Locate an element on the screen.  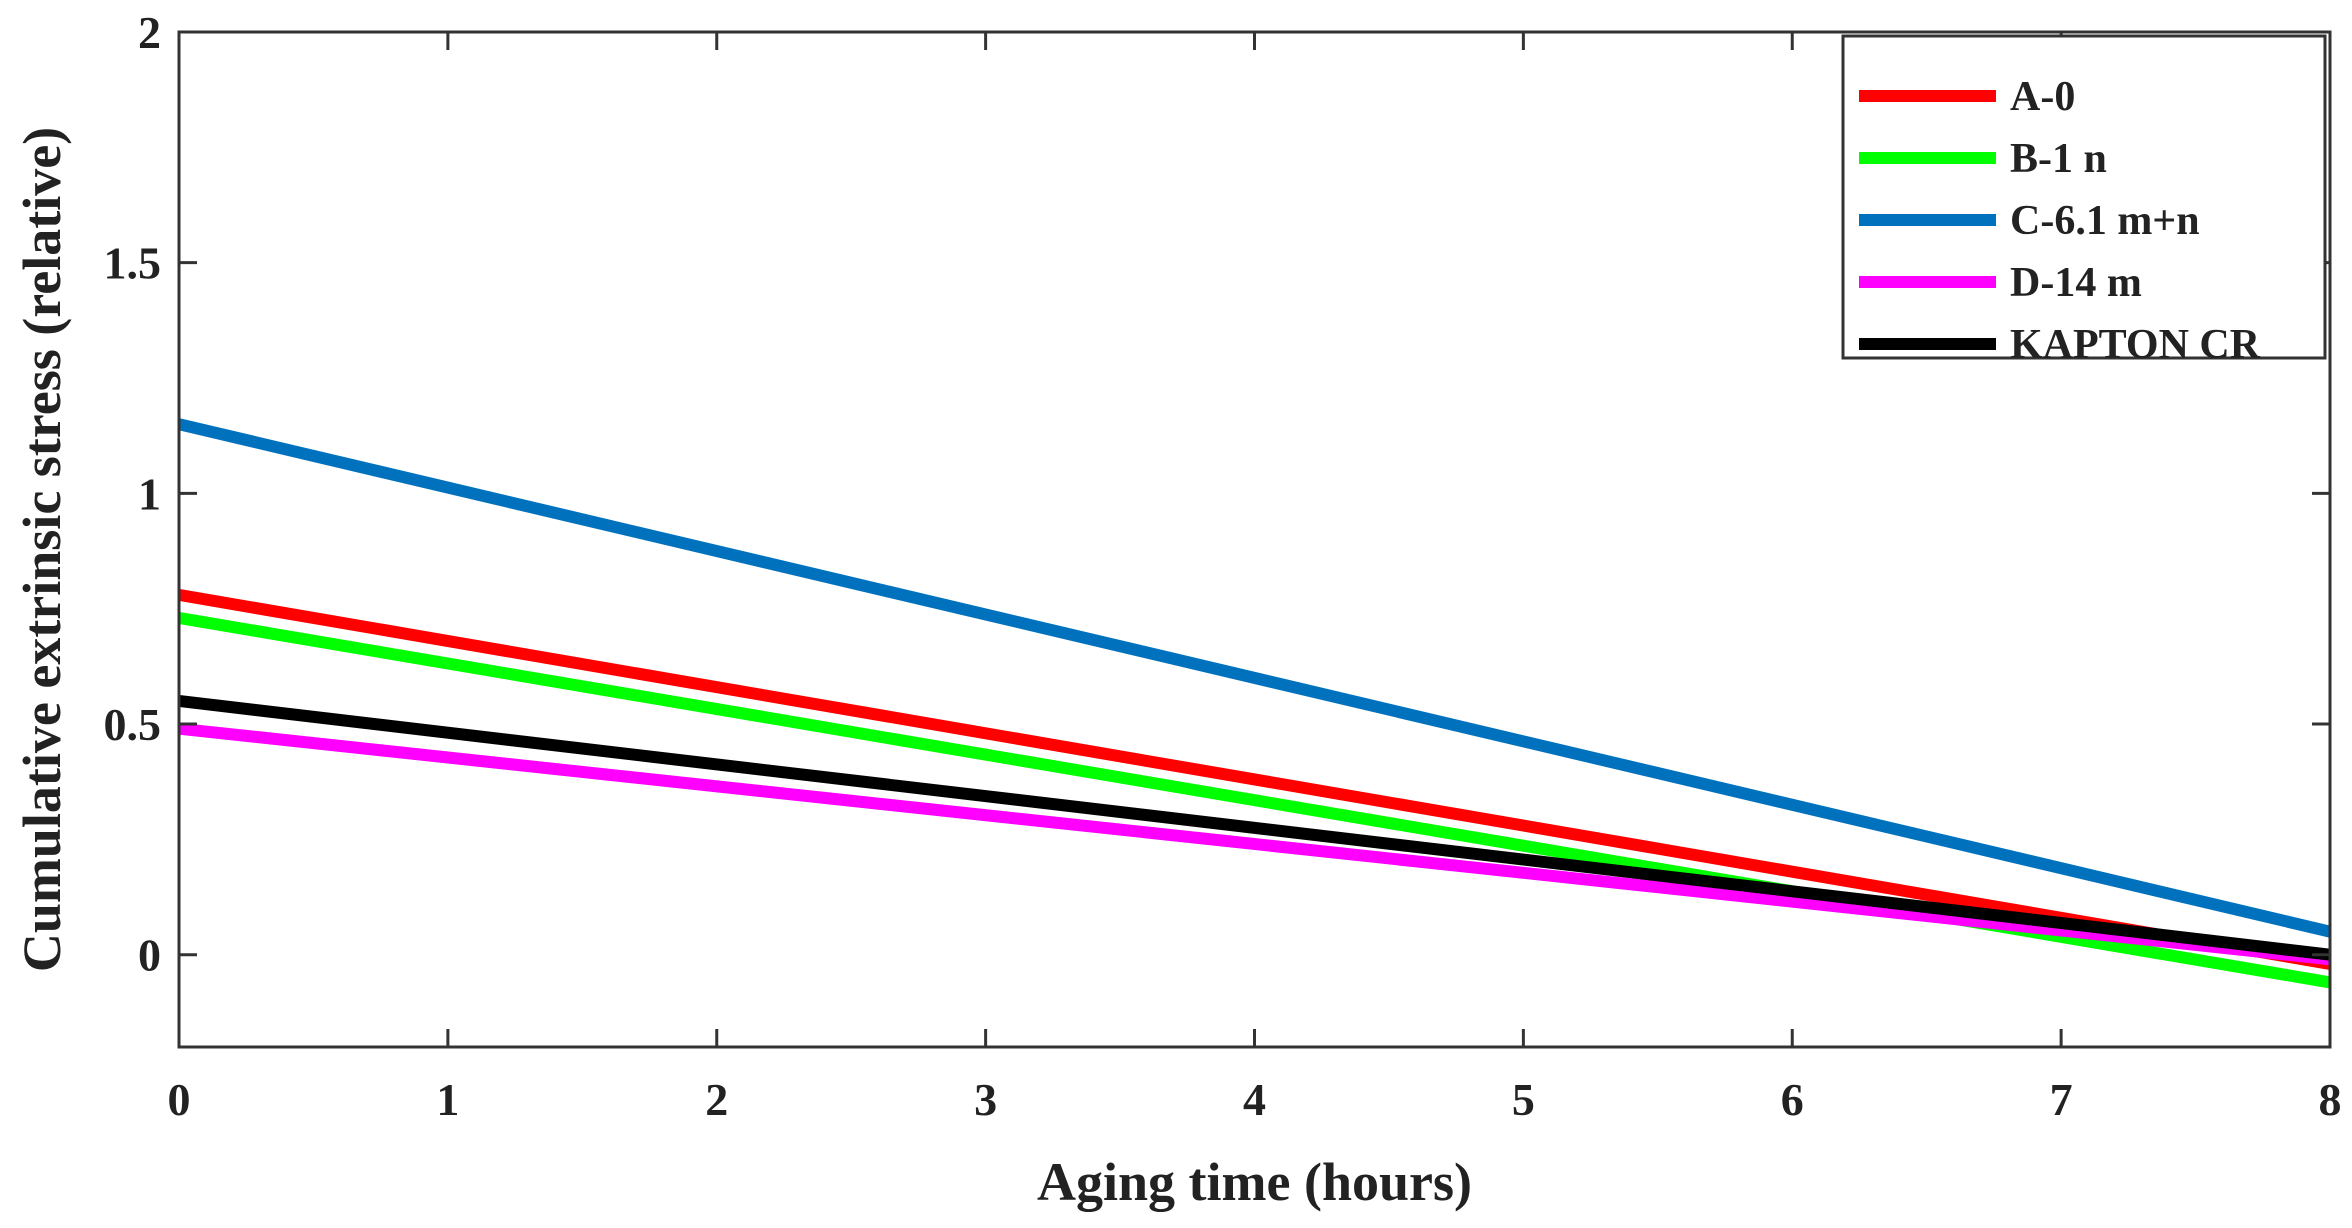
x-tick-label: 0 is located at coordinates (179, 1099).